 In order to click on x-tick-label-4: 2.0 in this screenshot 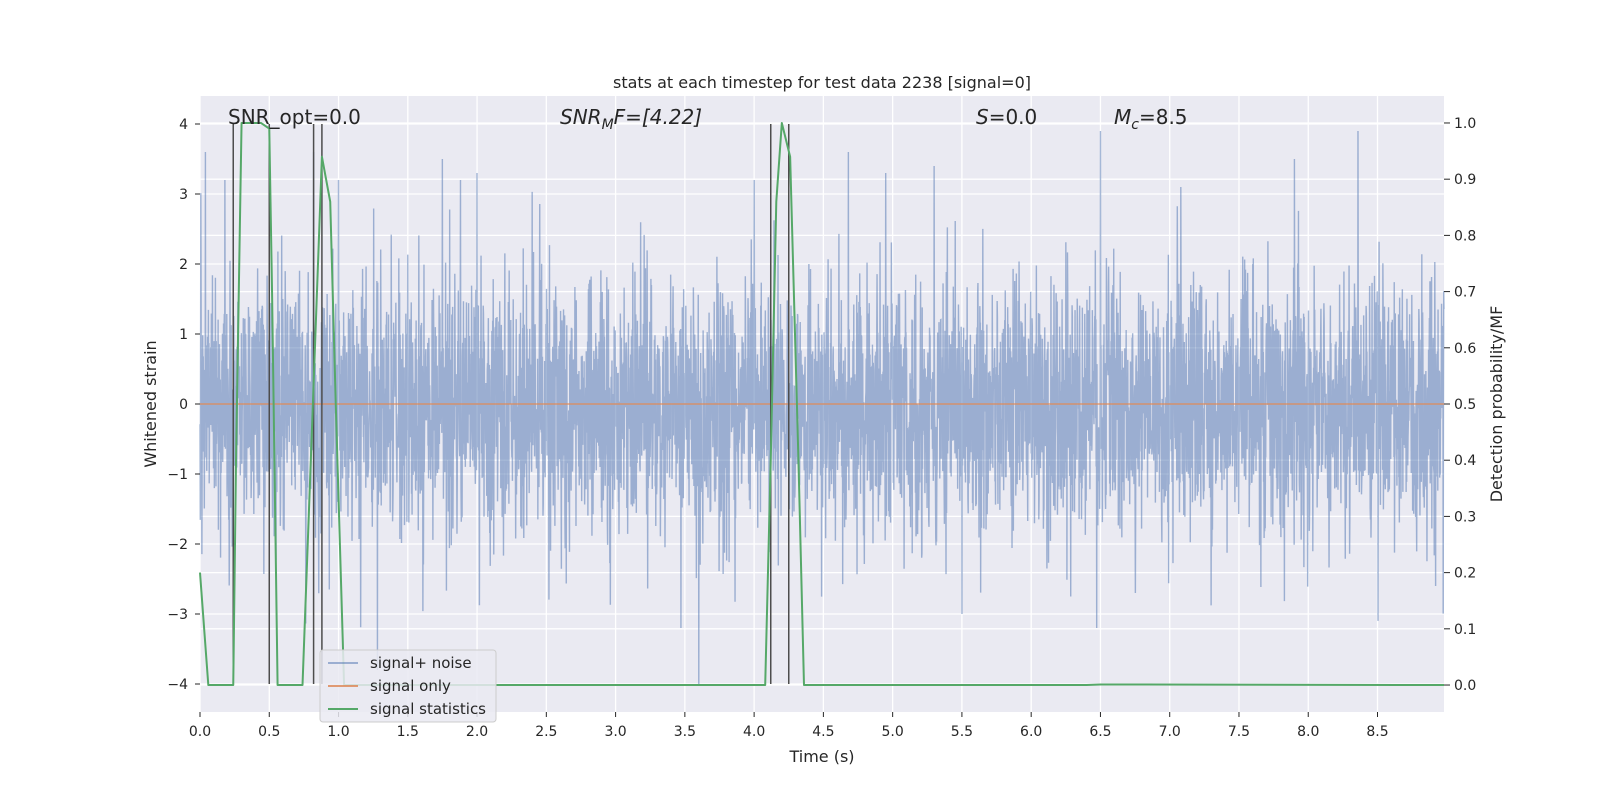, I will do `click(477, 732)`.